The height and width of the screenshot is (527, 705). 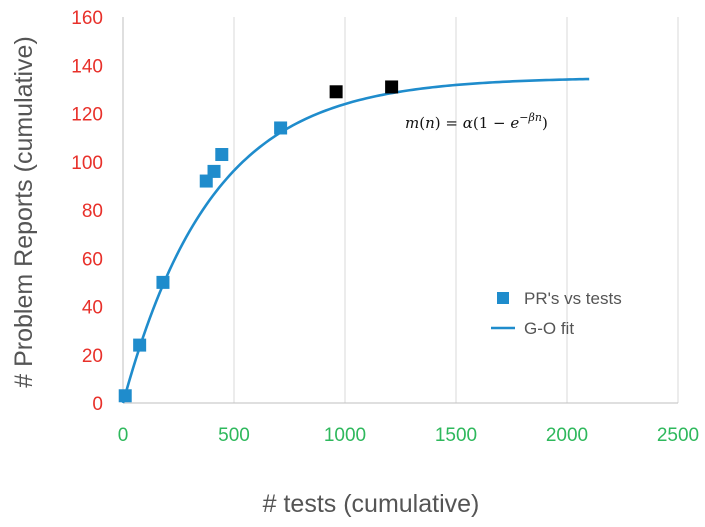 I want to click on y-tick-label: 40, so click(x=92, y=308).